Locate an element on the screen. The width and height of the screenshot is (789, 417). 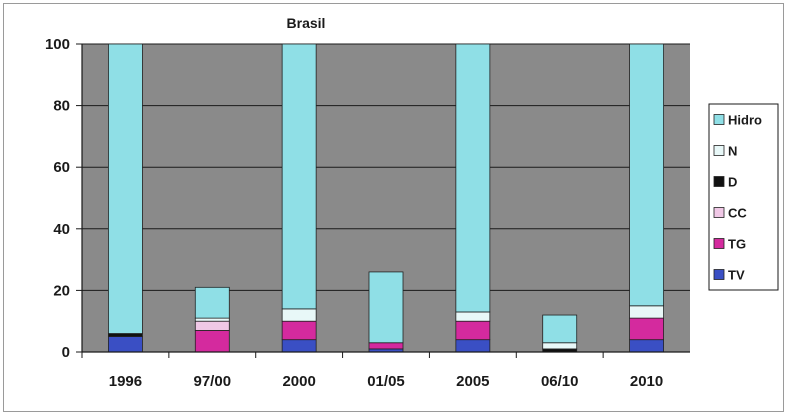
x-tick-label: 2000 is located at coordinates (298, 381).